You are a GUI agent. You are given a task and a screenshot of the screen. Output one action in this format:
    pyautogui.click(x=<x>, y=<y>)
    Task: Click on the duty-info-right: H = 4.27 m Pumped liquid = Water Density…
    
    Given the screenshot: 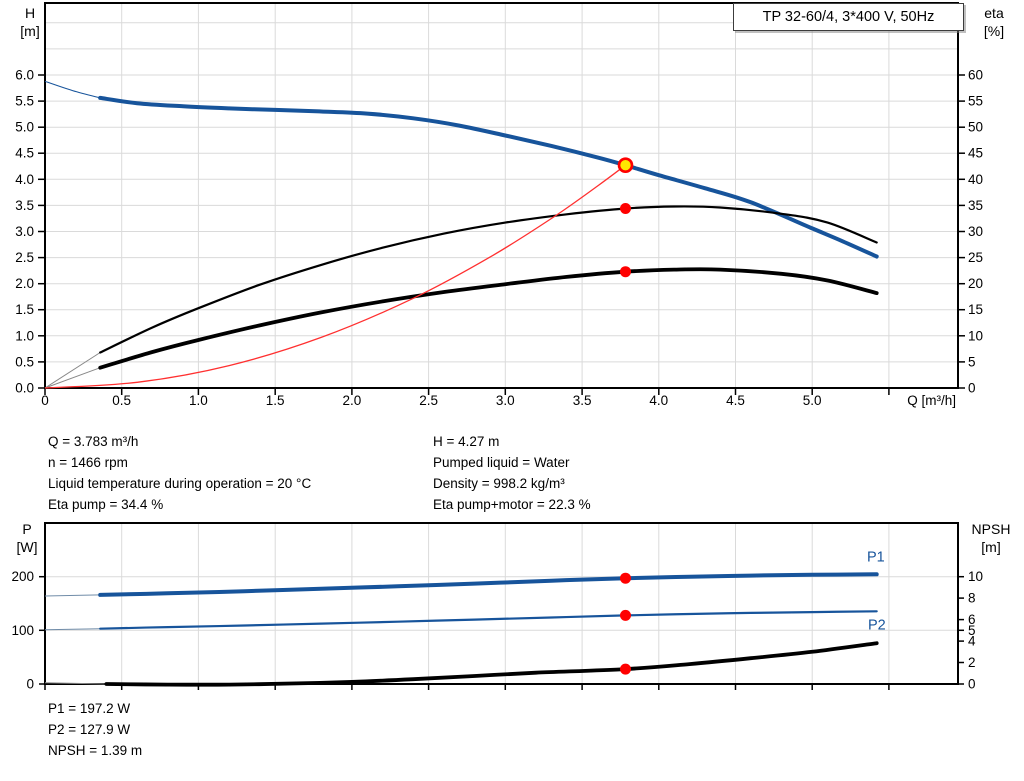 What is the action you would take?
    pyautogui.click(x=512, y=473)
    